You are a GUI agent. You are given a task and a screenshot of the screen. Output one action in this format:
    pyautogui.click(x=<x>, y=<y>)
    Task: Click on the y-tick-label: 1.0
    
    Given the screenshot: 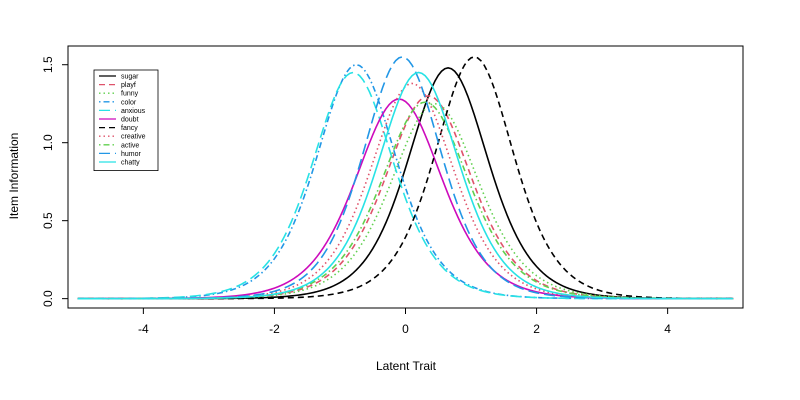 What is the action you would take?
    pyautogui.click(x=48, y=142)
    